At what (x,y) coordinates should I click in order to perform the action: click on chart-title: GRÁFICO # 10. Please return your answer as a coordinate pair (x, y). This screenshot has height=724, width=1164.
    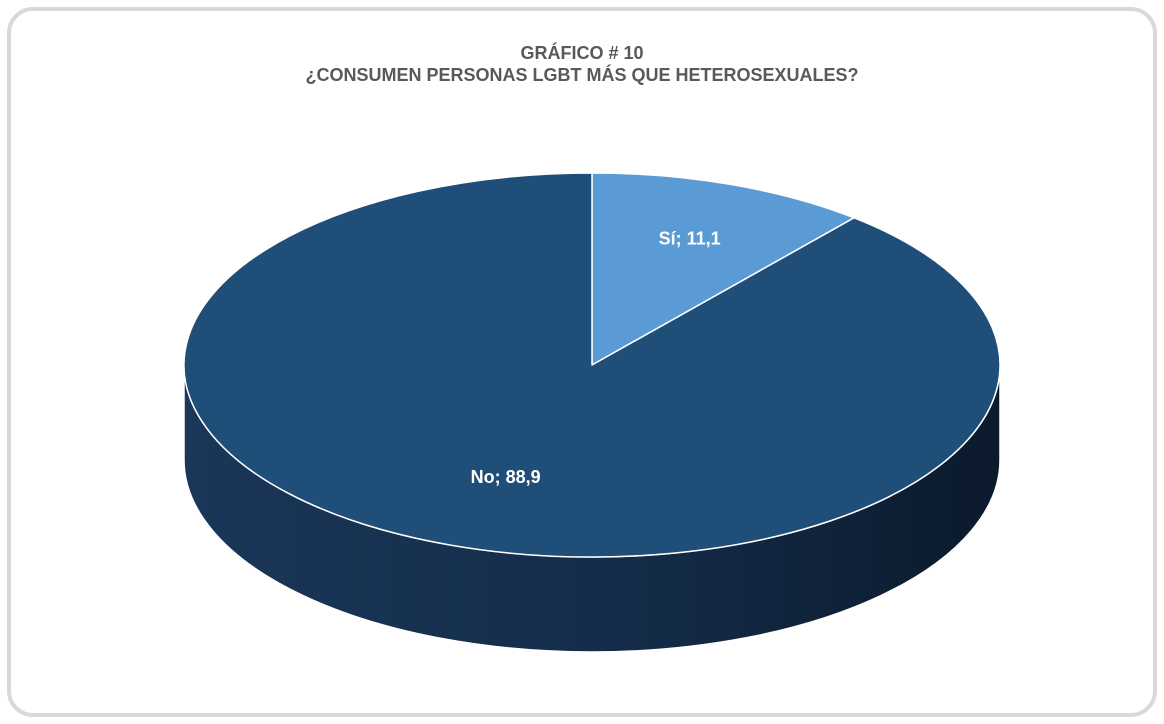
    Looking at the image, I should click on (582, 53).